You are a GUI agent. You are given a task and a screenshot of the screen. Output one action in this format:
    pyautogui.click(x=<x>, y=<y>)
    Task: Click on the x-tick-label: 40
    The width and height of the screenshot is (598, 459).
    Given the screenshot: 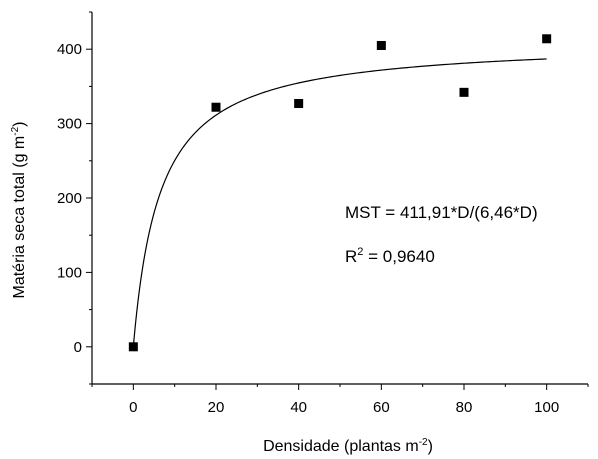 What is the action you would take?
    pyautogui.click(x=298, y=407)
    